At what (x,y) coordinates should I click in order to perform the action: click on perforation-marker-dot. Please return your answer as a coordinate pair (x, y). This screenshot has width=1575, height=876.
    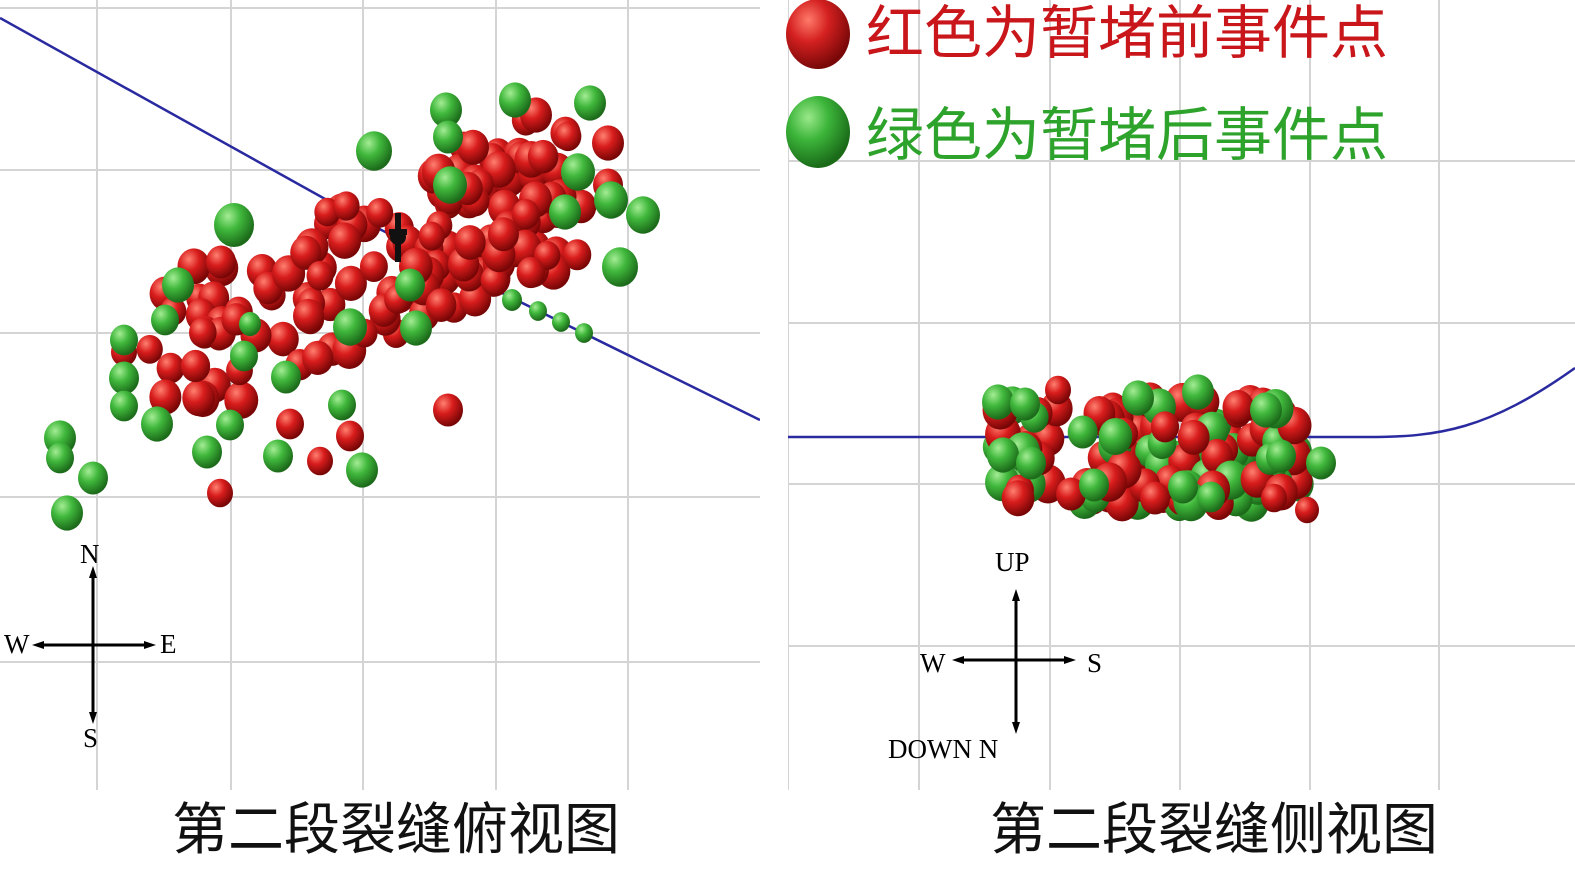
    Looking at the image, I should click on (398, 237).